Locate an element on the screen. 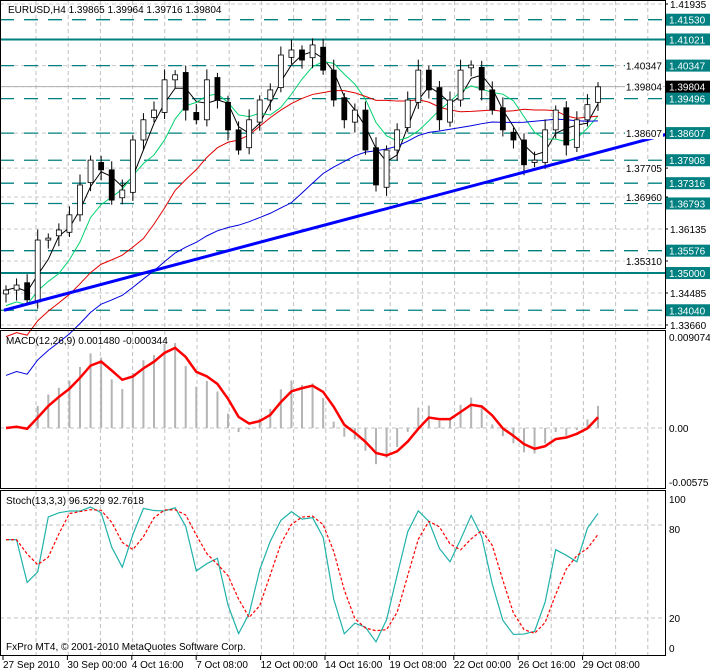  stoch-title: Stoch(13,3,3) 96.5229 92.7618 is located at coordinates (75, 501).